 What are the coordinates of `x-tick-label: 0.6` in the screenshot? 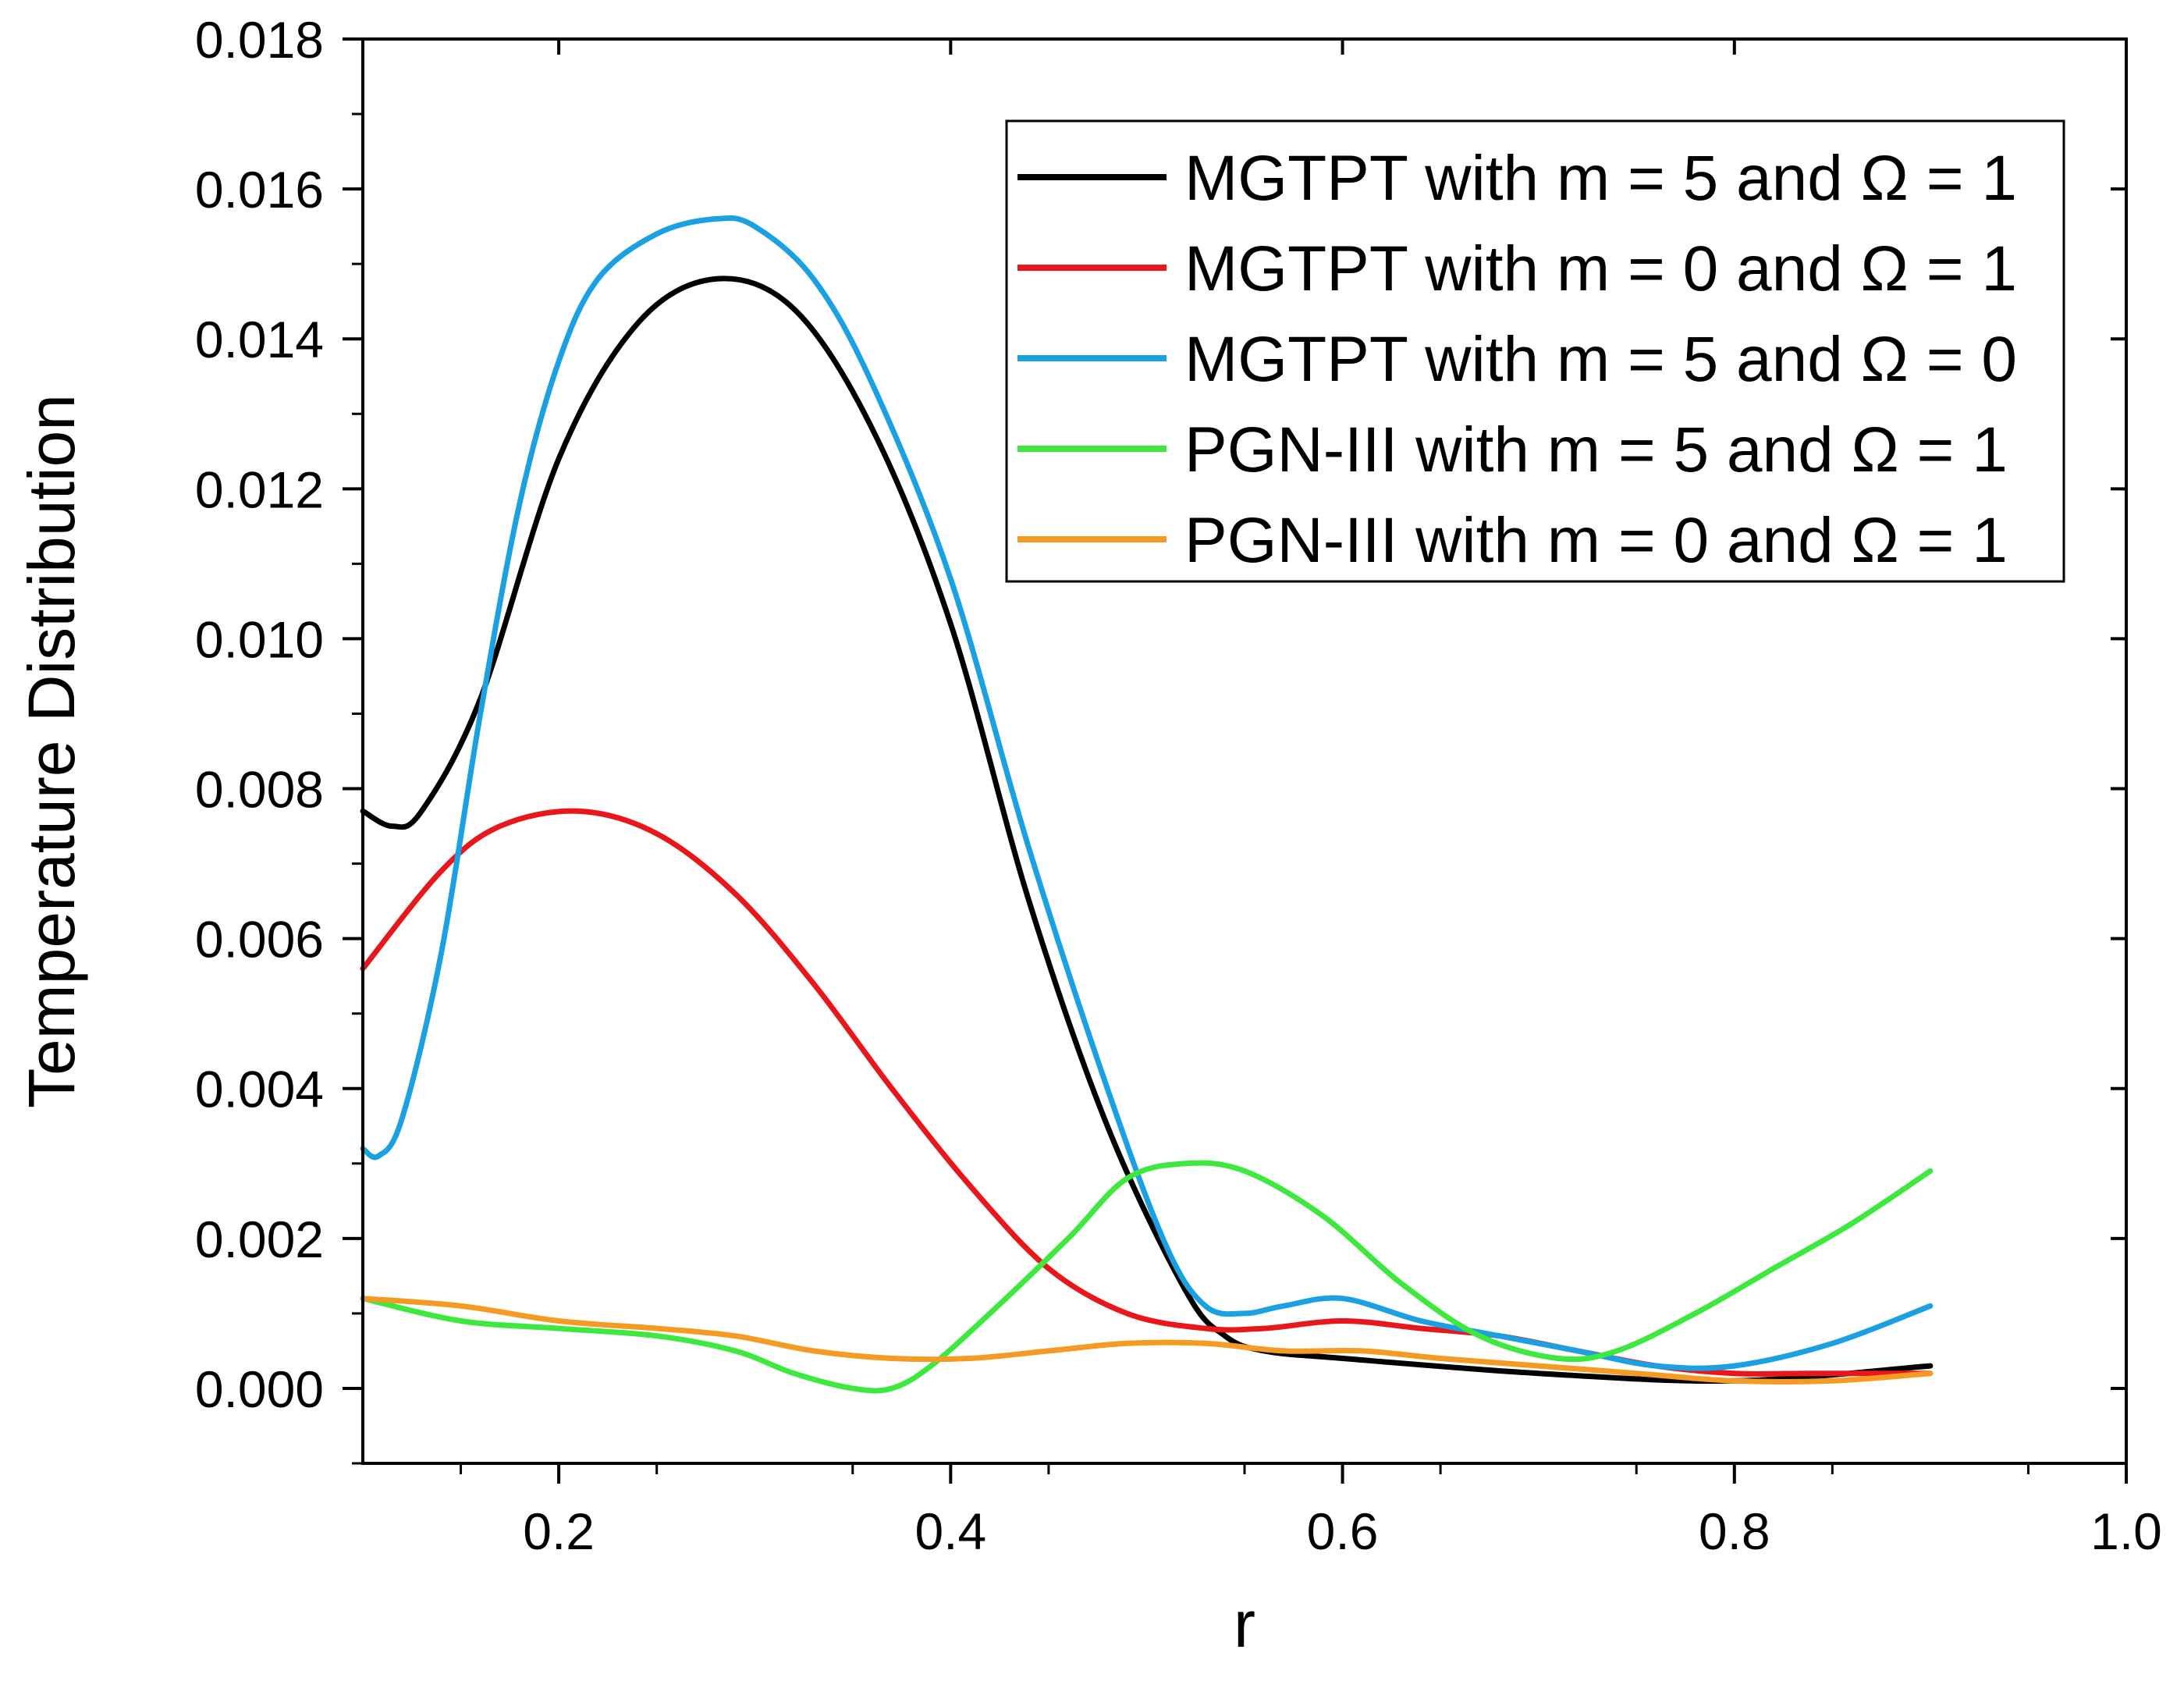 It's located at (1343, 1531).